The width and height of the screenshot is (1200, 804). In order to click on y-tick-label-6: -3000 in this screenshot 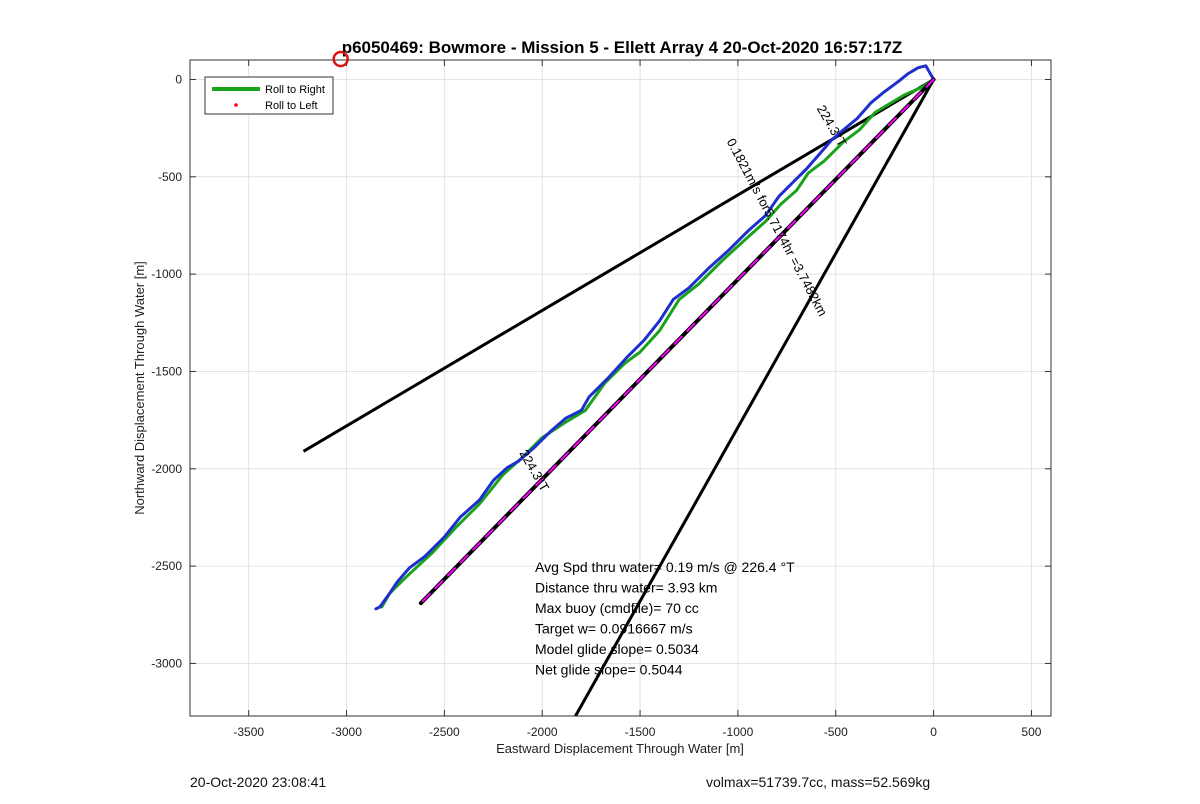, I will do `click(166, 663)`.